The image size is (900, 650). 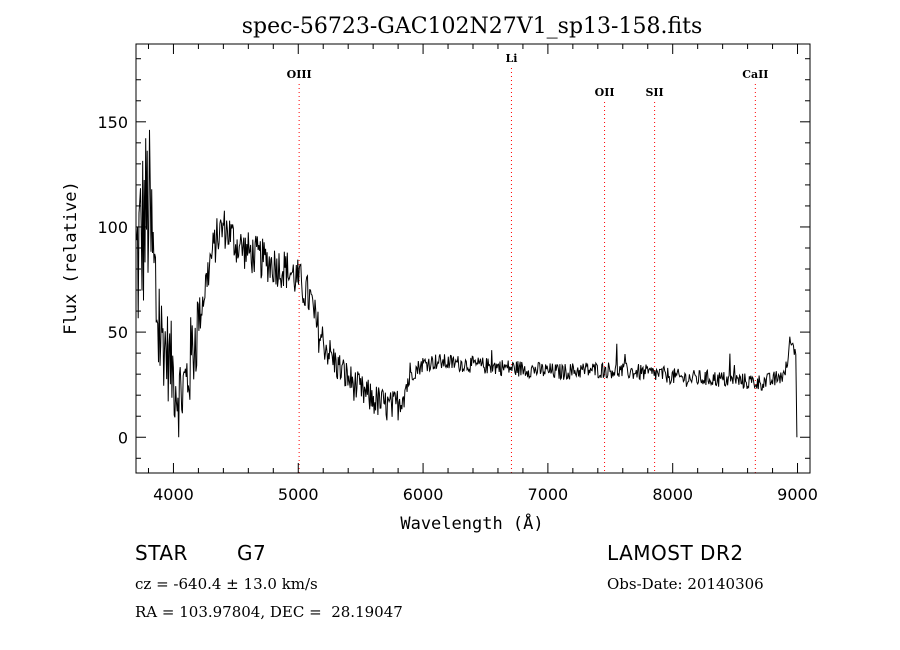 What do you see at coordinates (423, 494) in the screenshot?
I see `x-tick-label: 6000` at bounding box center [423, 494].